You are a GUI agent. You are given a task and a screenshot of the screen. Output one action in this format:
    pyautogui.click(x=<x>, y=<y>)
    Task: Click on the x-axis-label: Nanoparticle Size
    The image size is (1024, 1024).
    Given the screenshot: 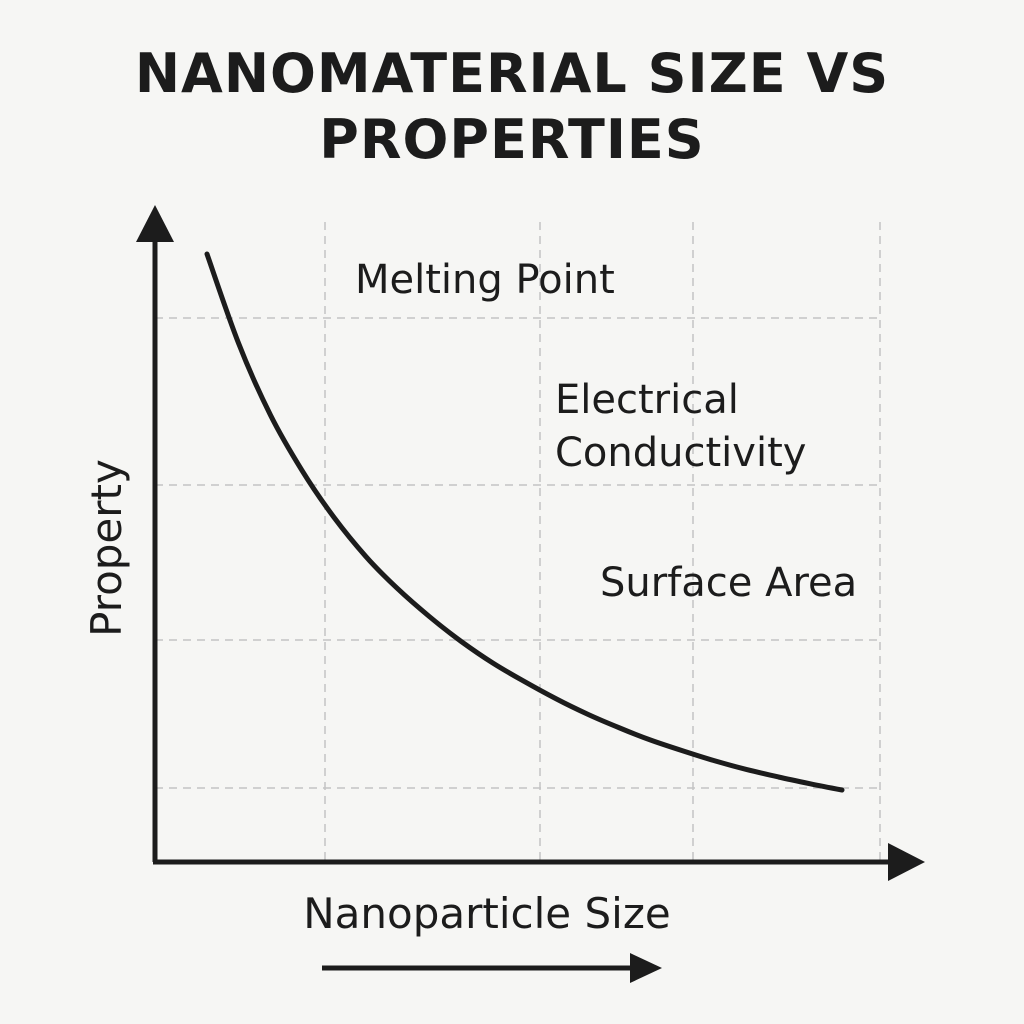 What is the action you would take?
    pyautogui.click(x=486, y=913)
    